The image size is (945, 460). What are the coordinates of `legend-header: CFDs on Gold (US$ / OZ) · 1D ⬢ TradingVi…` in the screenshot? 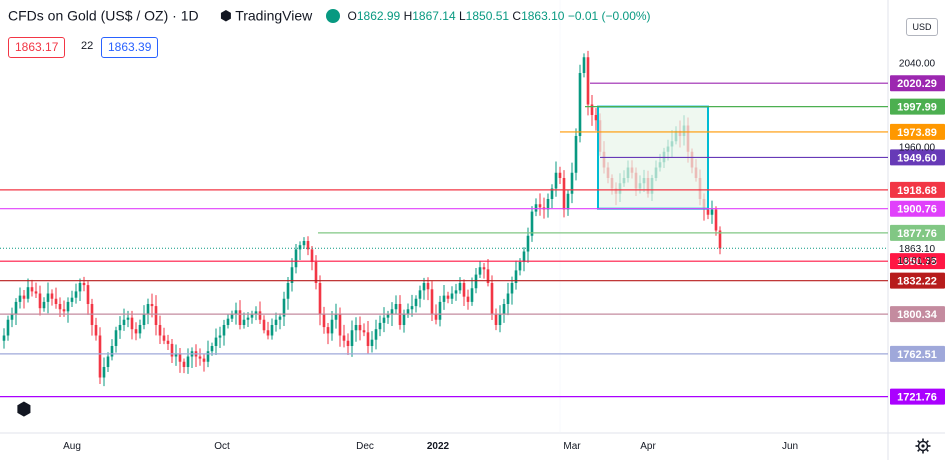 It's located at (445, 18).